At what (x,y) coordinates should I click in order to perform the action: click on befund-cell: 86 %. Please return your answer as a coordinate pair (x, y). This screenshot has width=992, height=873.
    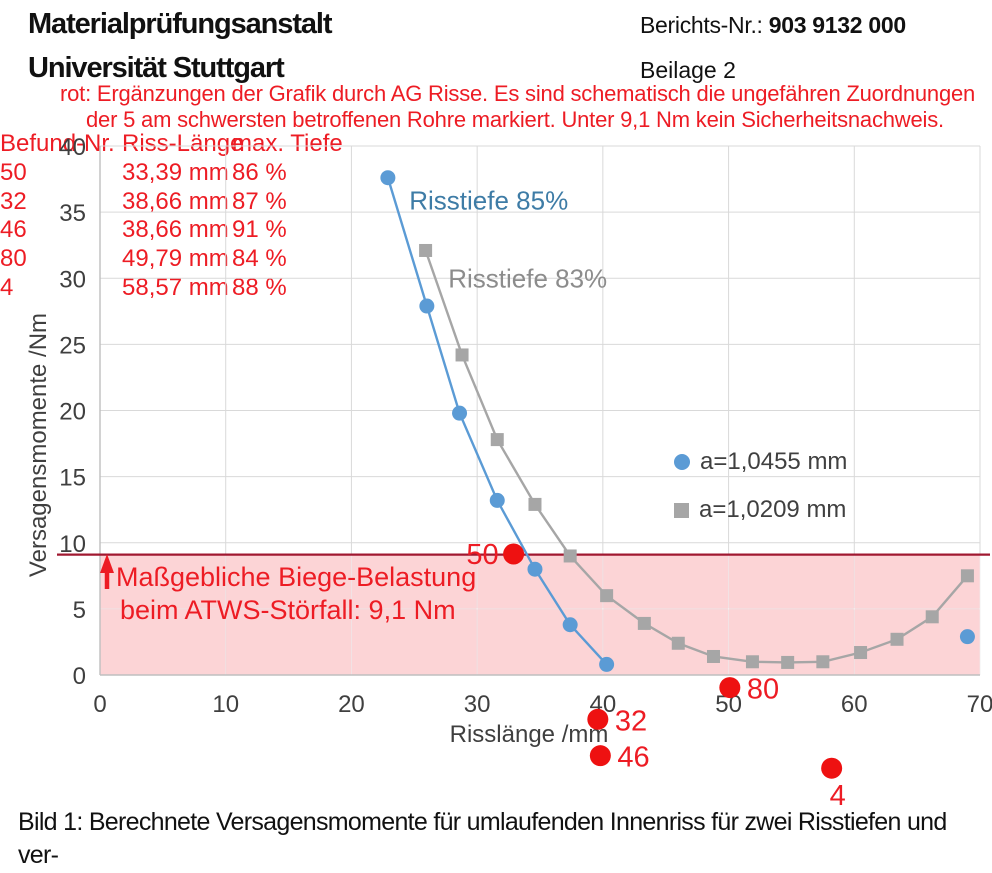
    Looking at the image, I should click on (259, 172).